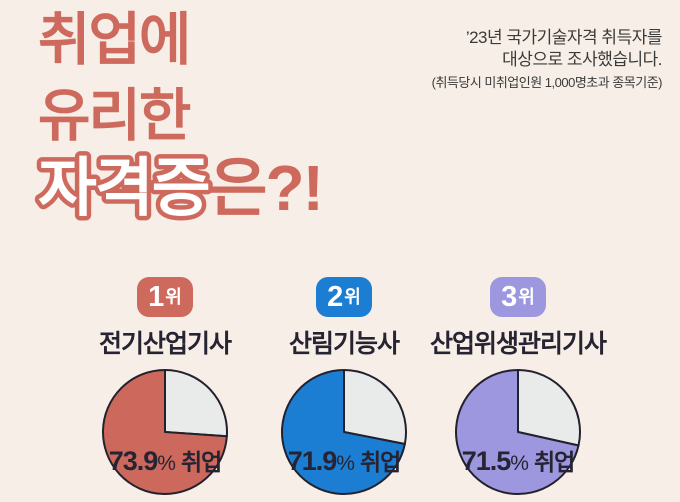 This screenshot has height=502, width=680. What do you see at coordinates (518, 344) in the screenshot?
I see `certificate-name: 산업위생관리기사` at bounding box center [518, 344].